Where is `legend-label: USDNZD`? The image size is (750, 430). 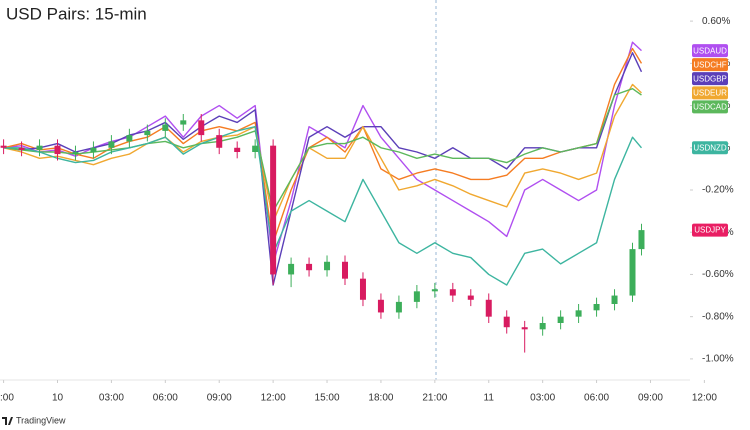
legend-label: USDNZD is located at coordinates (710, 147).